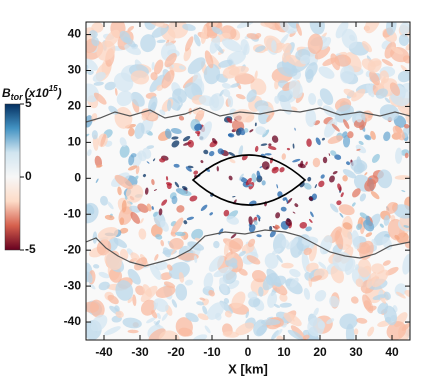 The height and width of the screenshot is (380, 437). Describe the element at coordinates (32, 93) in the screenshot. I see `colorbar-label: Btor (x1015)` at that location.